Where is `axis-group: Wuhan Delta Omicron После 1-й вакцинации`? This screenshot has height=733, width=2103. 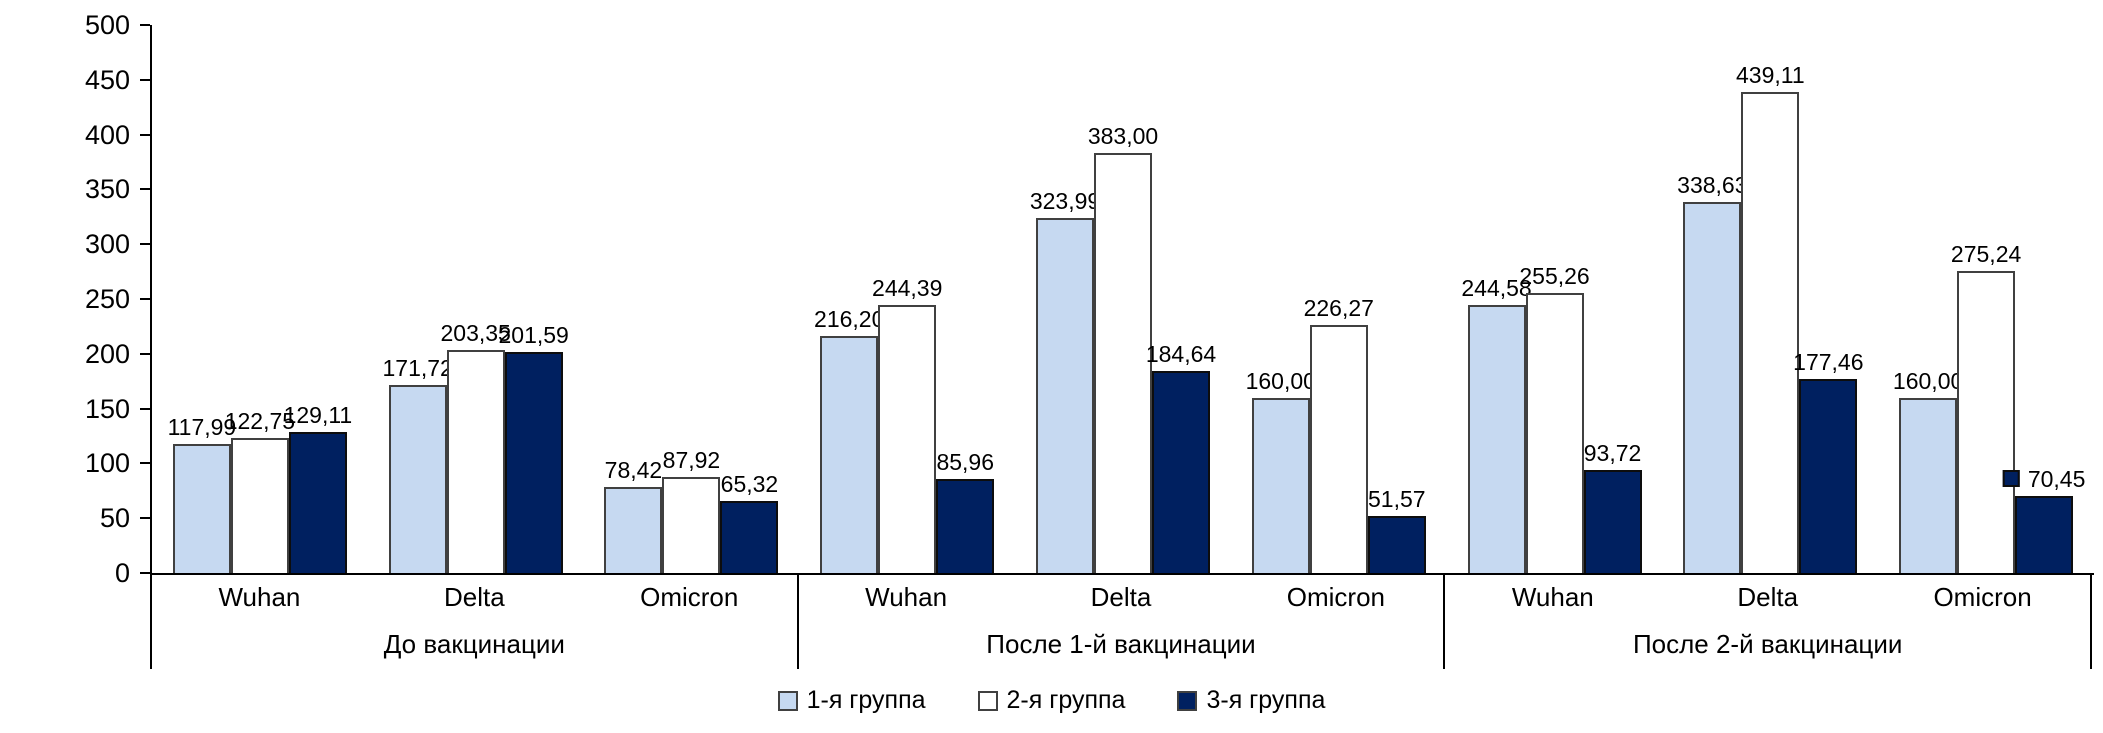 axis-group: Wuhan Delta Omicron После 1-й вакцинации is located at coordinates (1122, 622).